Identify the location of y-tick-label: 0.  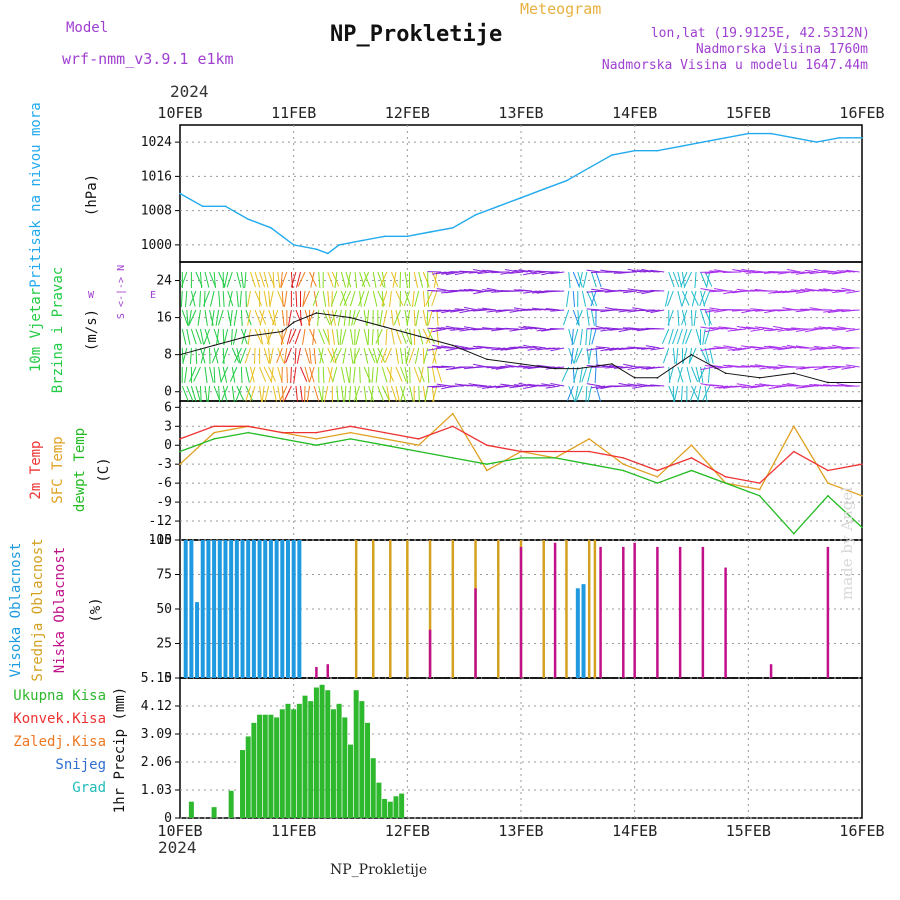
(168, 392).